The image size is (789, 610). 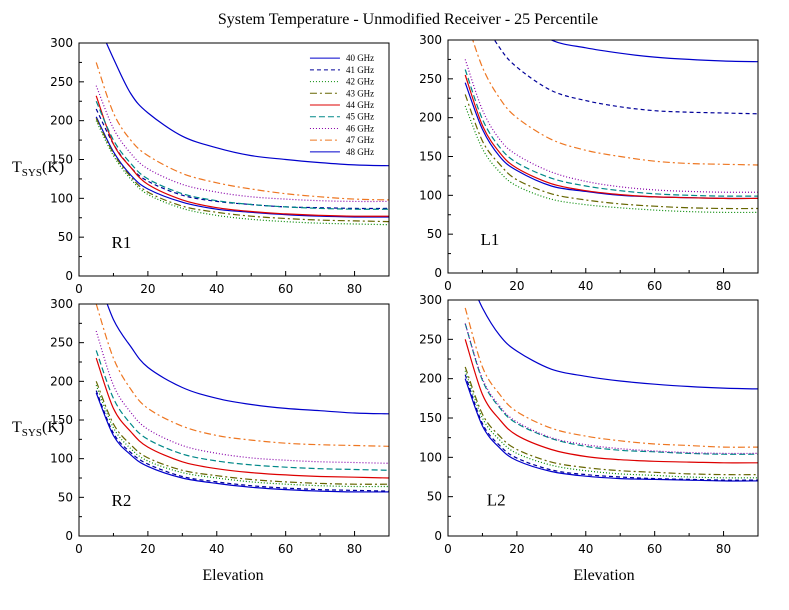 I want to click on legend-label: 46 GHz, so click(x=360, y=128).